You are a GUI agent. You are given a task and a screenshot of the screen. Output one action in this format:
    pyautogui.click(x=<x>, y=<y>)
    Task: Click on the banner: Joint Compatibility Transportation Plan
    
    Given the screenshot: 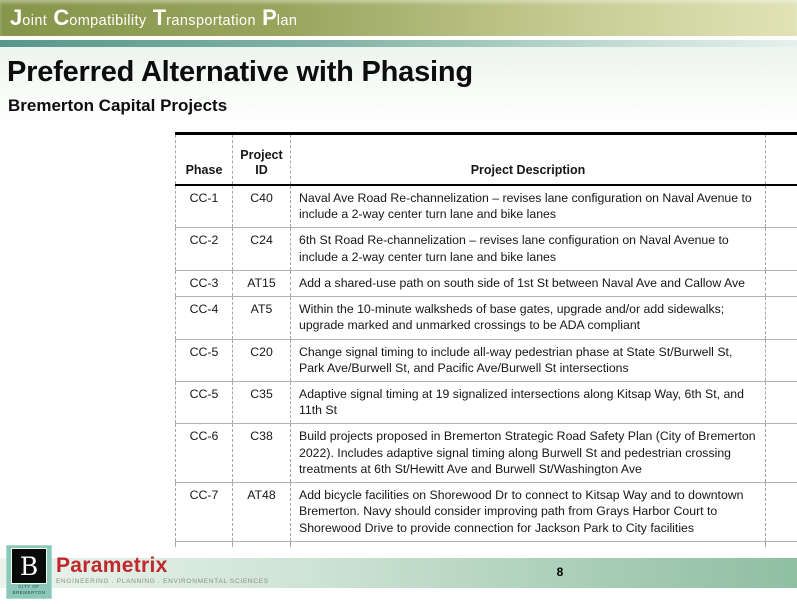 What is the action you would take?
    pyautogui.click(x=398, y=18)
    